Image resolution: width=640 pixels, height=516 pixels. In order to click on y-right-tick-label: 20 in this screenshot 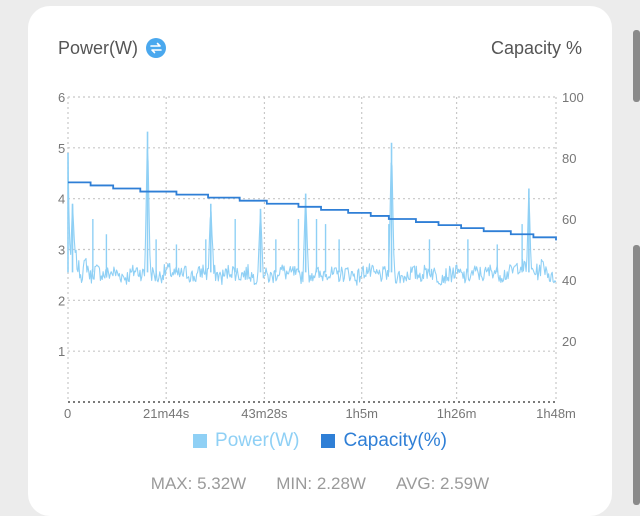, I will do `click(569, 341)`.